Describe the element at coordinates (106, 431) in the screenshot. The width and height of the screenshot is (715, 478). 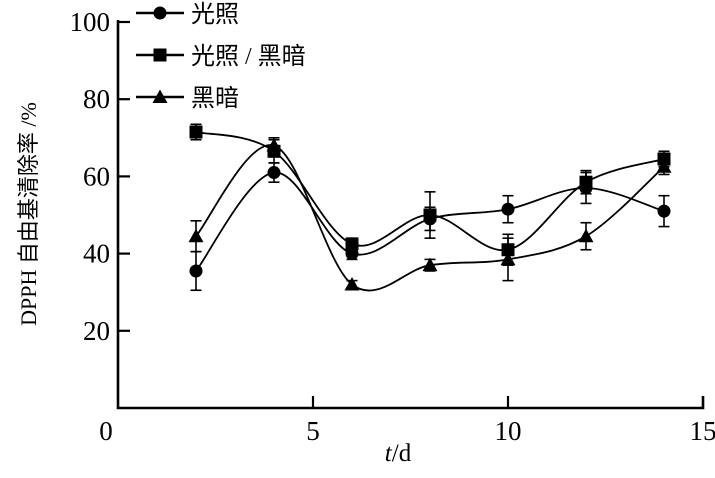
I see `x-tick-label: 0` at that location.